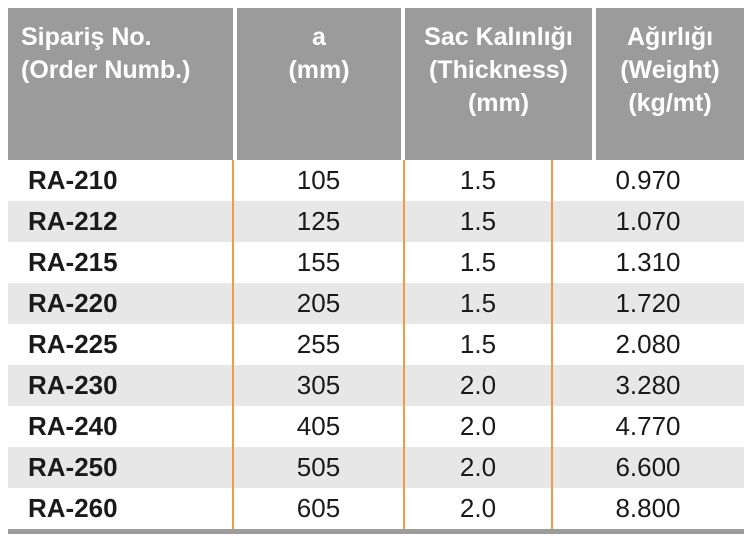  I want to click on table-row: RA-230 305 2.0 3.280, so click(376, 385).